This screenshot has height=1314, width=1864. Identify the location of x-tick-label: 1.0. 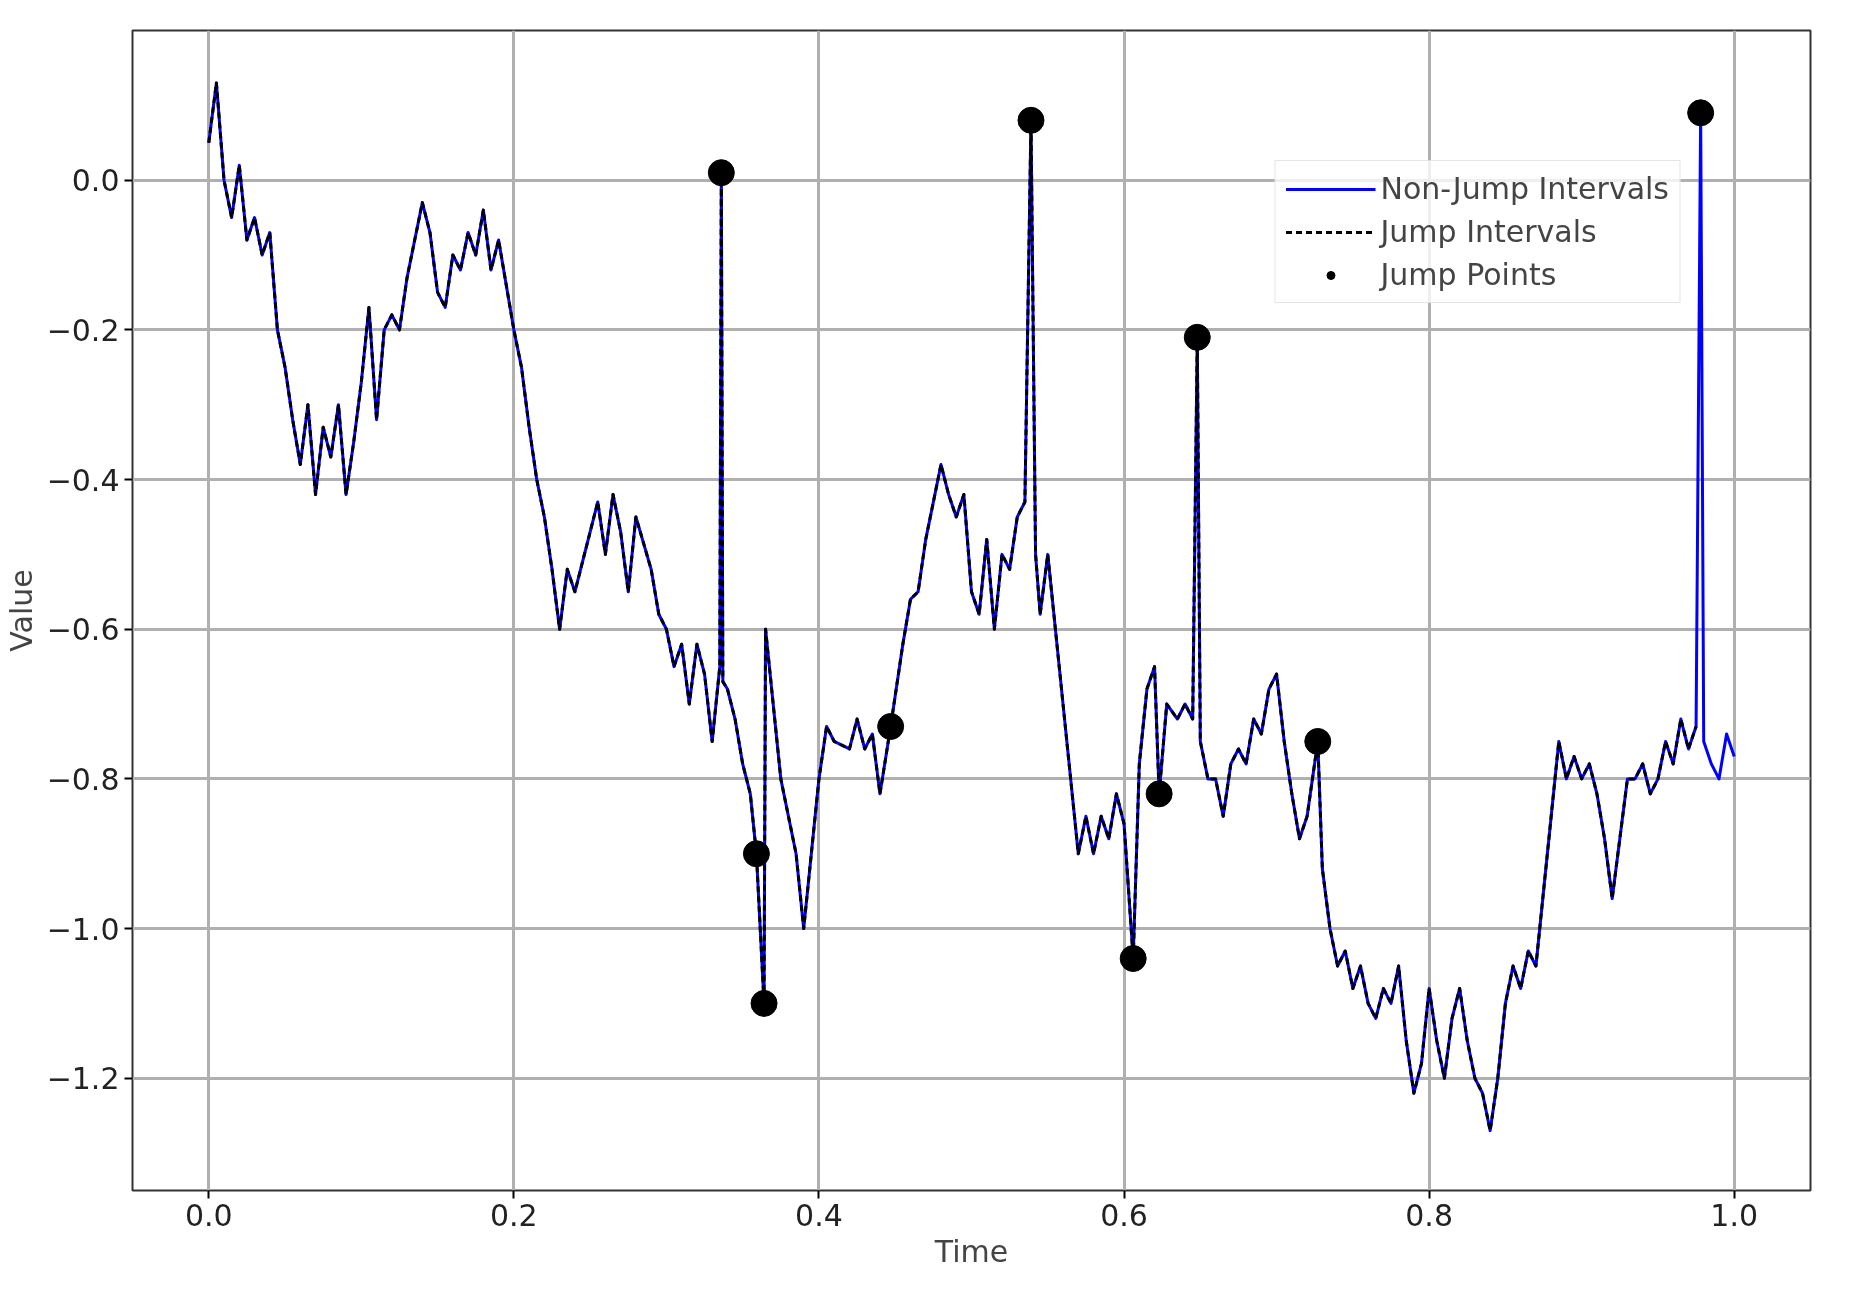
(1734, 1215).